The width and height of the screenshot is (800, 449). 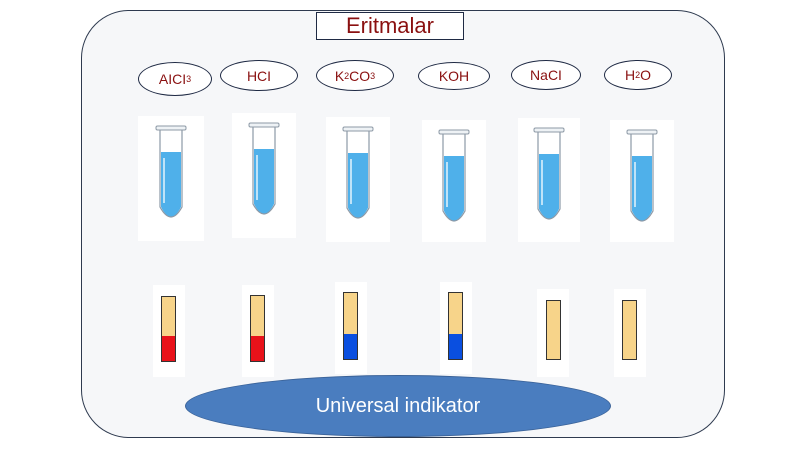 I want to click on indicator-label: Universal indikator, so click(x=398, y=405).